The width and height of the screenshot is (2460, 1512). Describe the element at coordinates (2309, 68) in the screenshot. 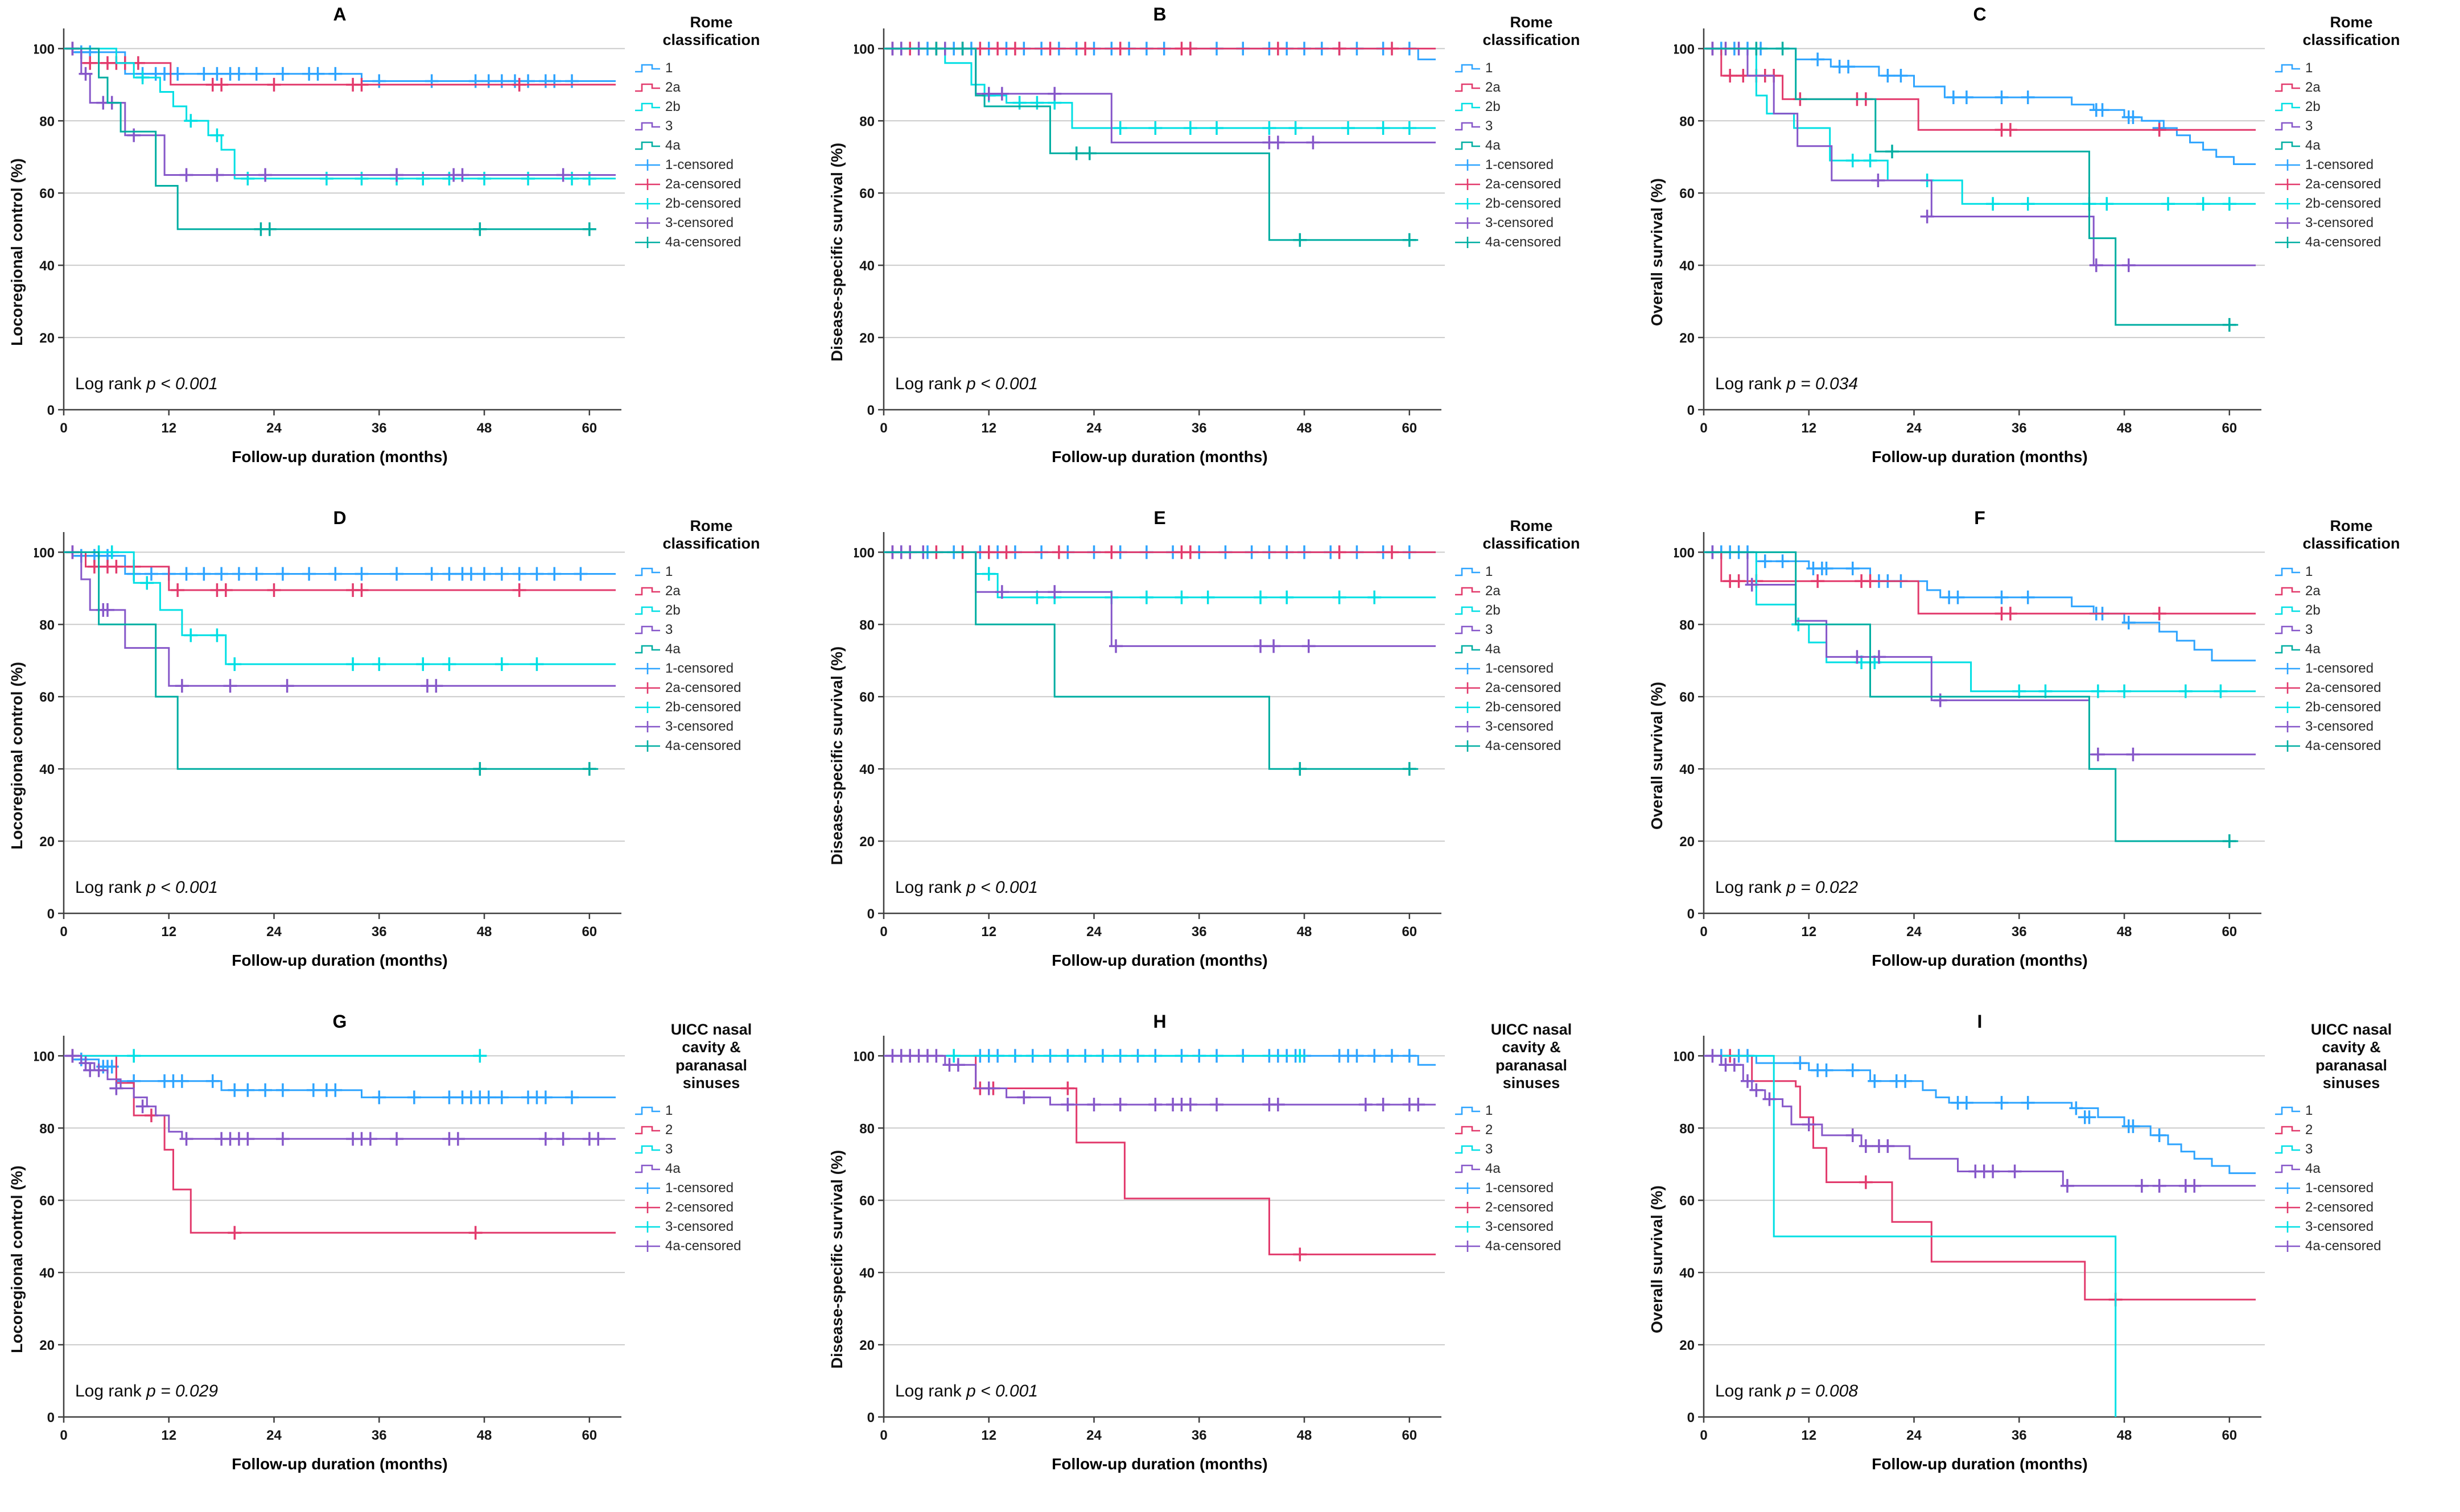

I see `legend-item-label: 1` at that location.